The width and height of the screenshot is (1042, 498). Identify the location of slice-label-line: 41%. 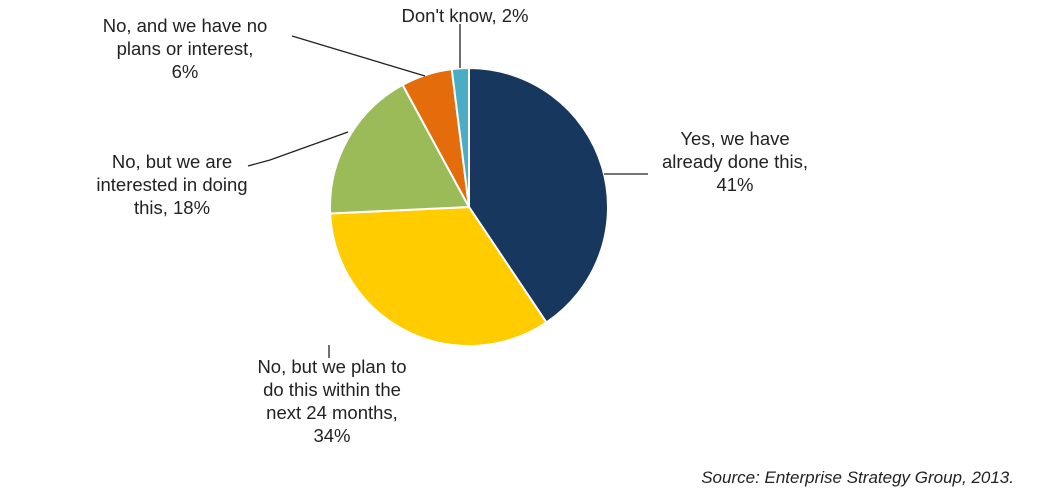
(735, 184).